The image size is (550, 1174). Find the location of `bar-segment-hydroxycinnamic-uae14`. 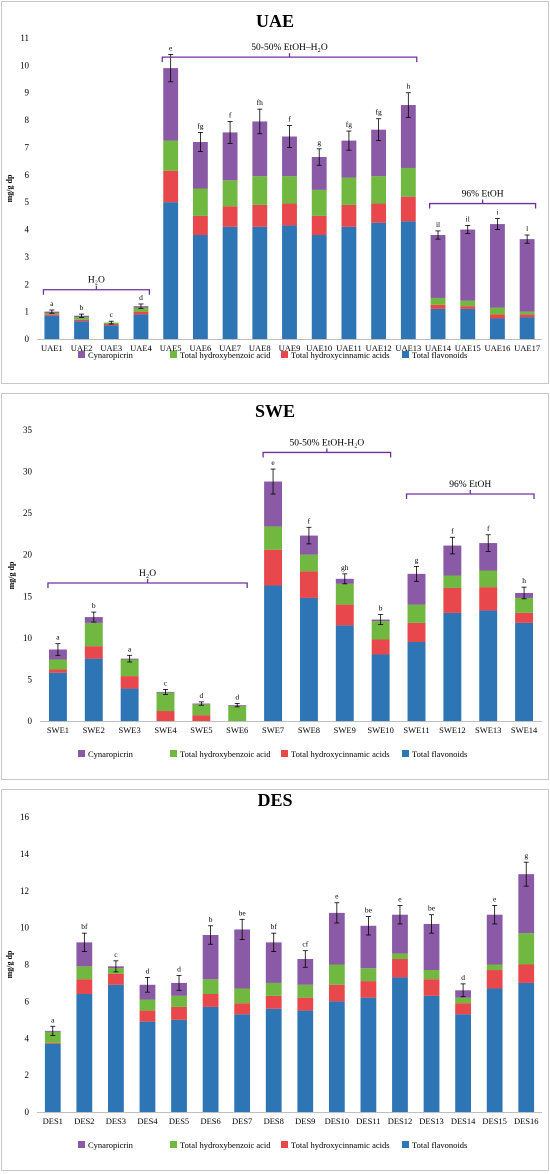

bar-segment-hydroxycinnamic-uae14 is located at coordinates (438, 306).